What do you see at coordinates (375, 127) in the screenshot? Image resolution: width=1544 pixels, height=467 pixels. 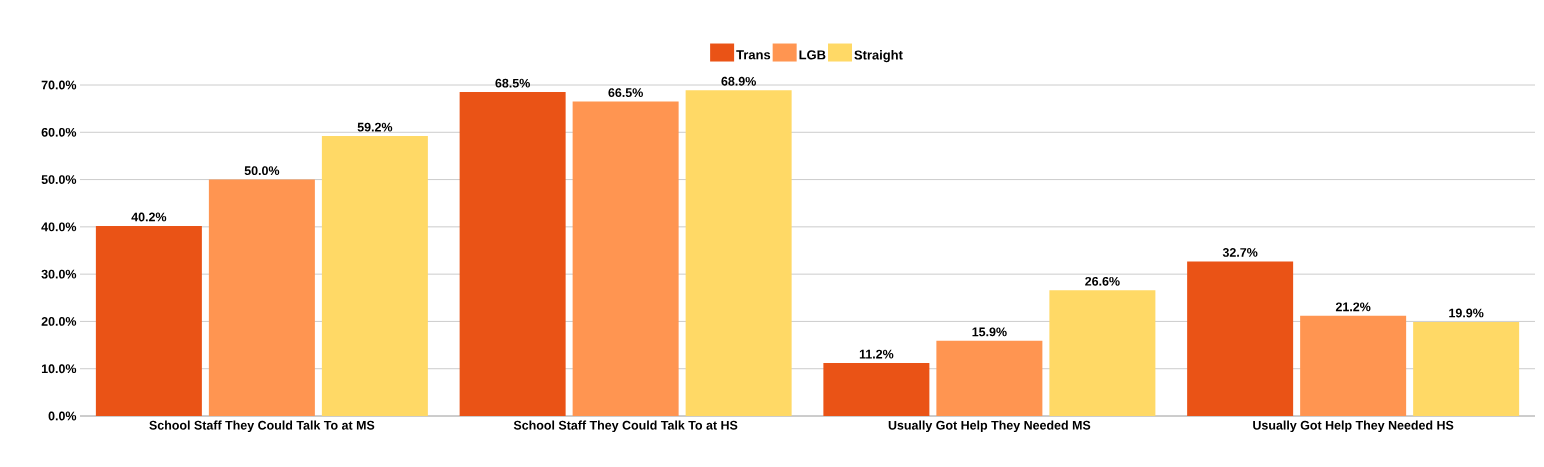 I see `data-label: 59.2%` at bounding box center [375, 127].